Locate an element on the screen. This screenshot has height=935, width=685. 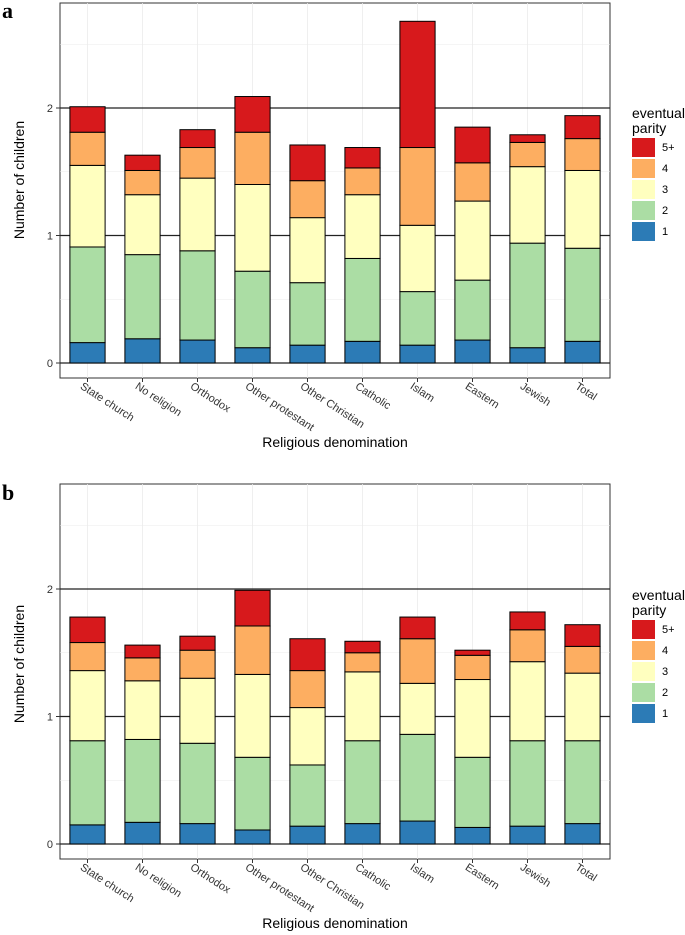
y-tick-label: 2 is located at coordinates (50, 109).